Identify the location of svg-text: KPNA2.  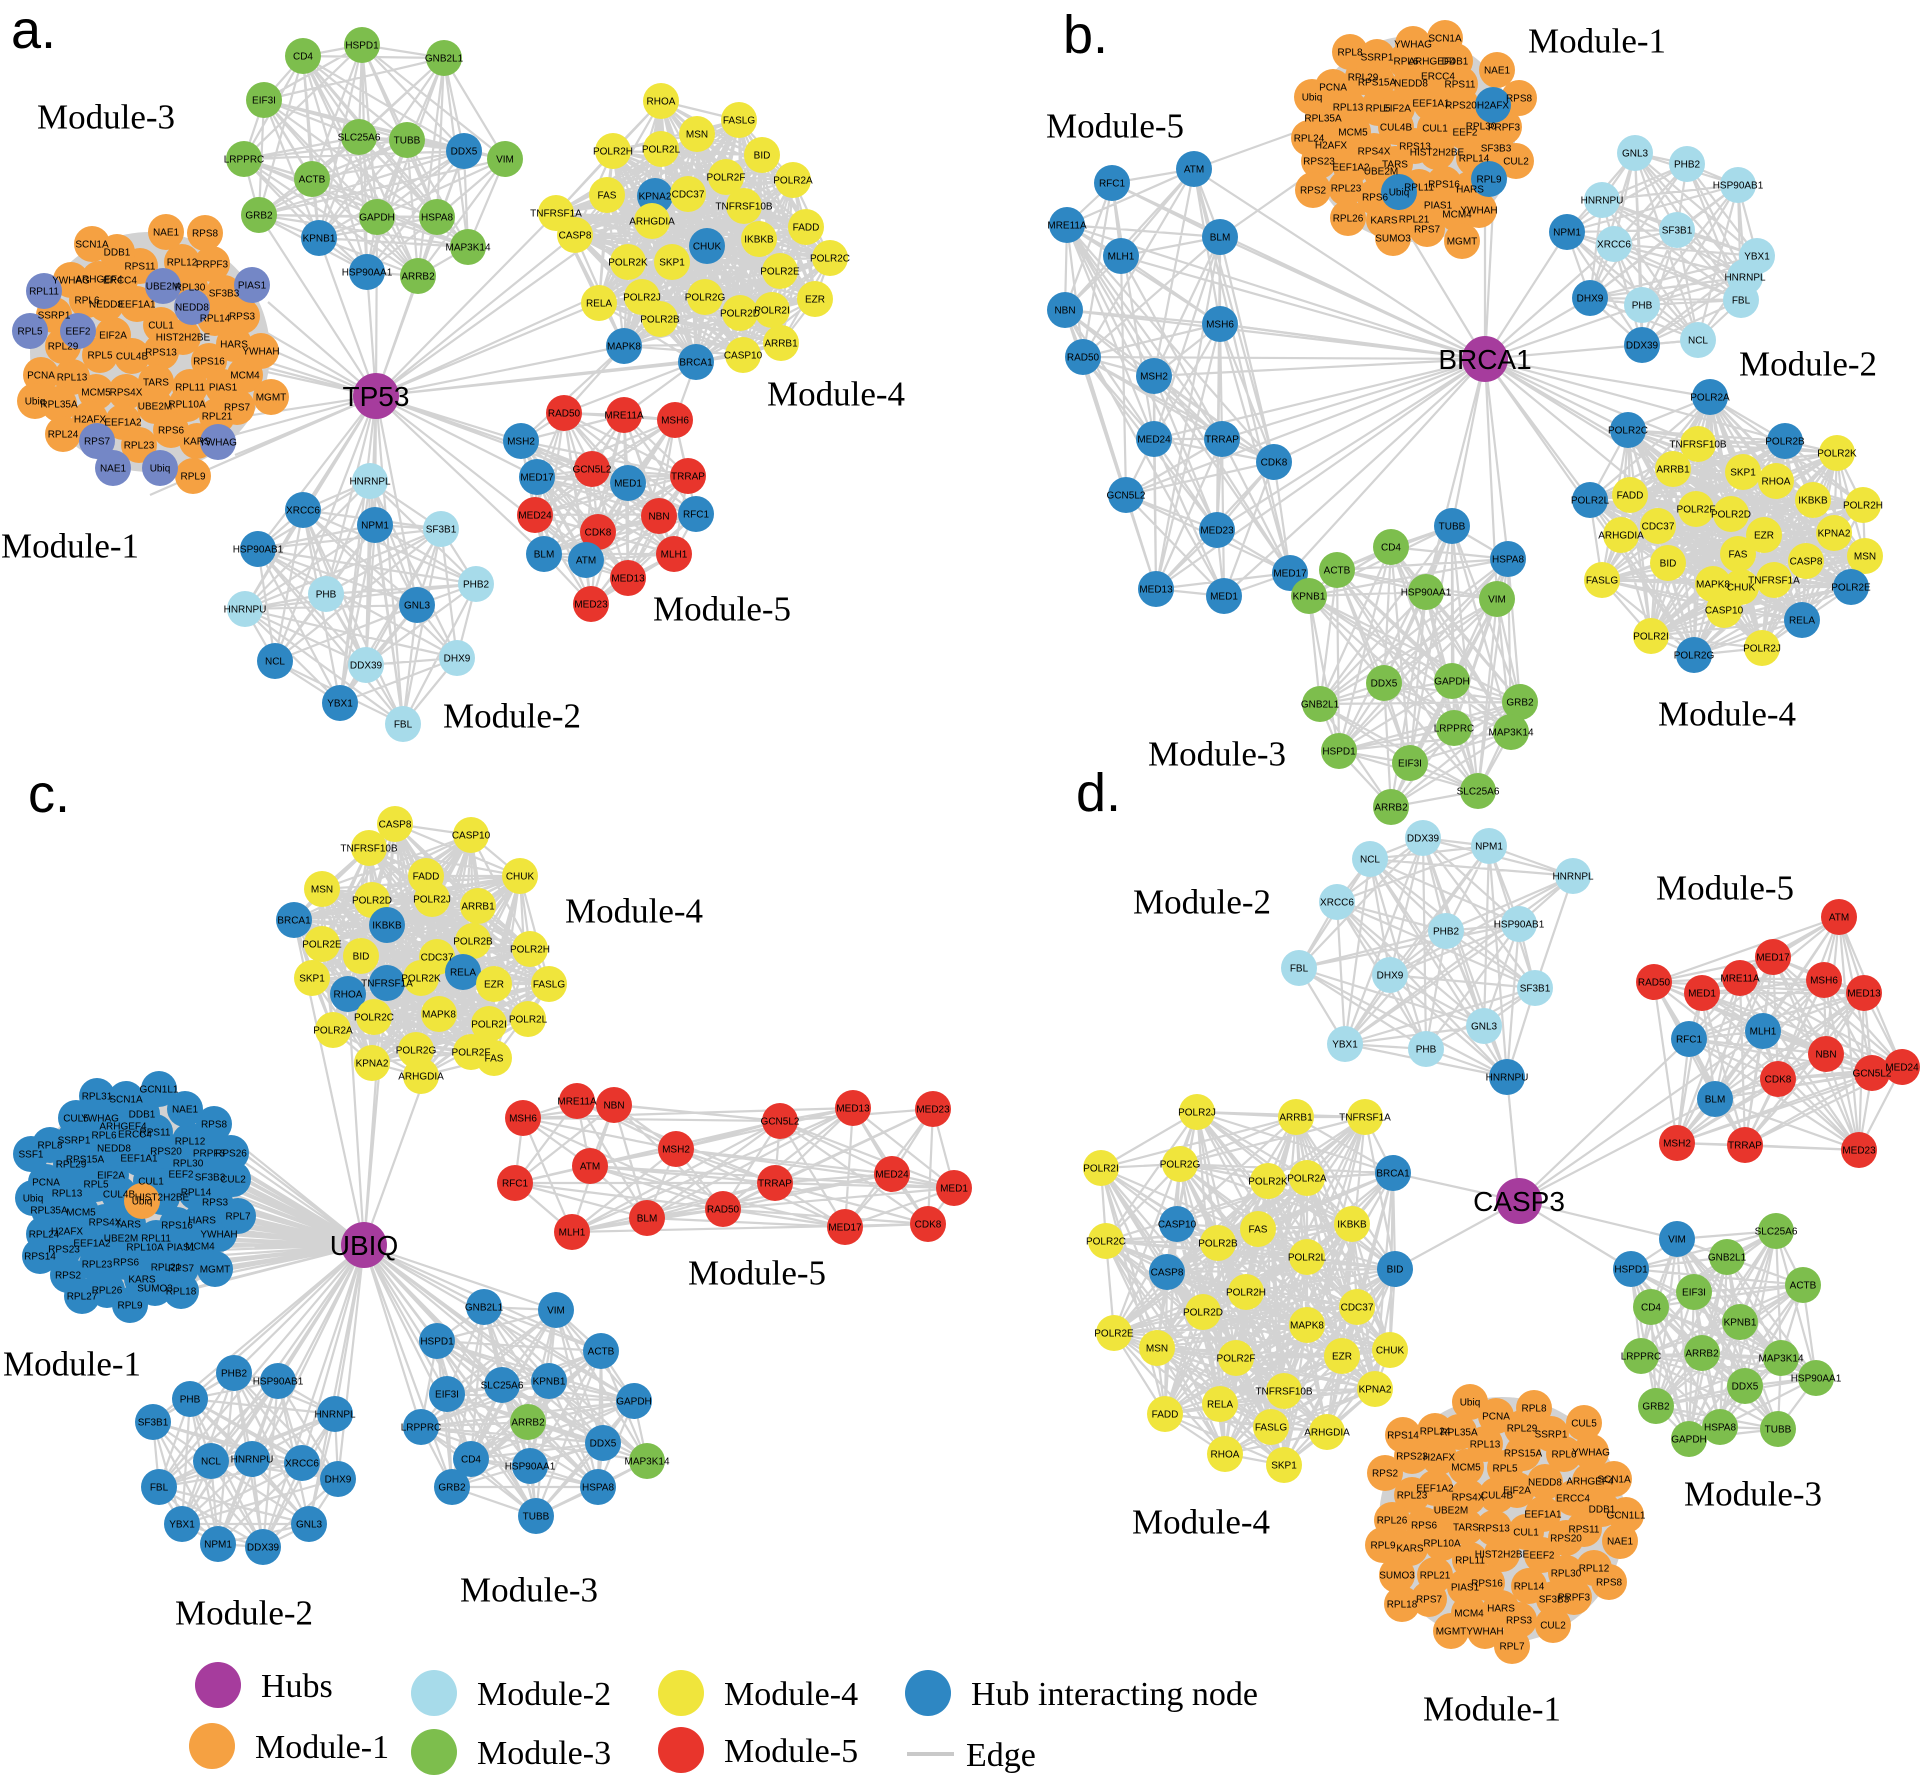
(372, 1064).